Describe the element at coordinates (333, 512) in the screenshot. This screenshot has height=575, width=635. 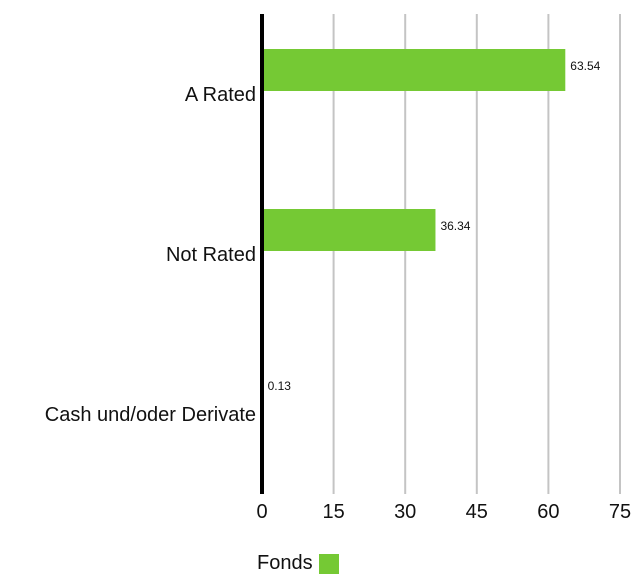
I see `x-tick-label: 15` at that location.